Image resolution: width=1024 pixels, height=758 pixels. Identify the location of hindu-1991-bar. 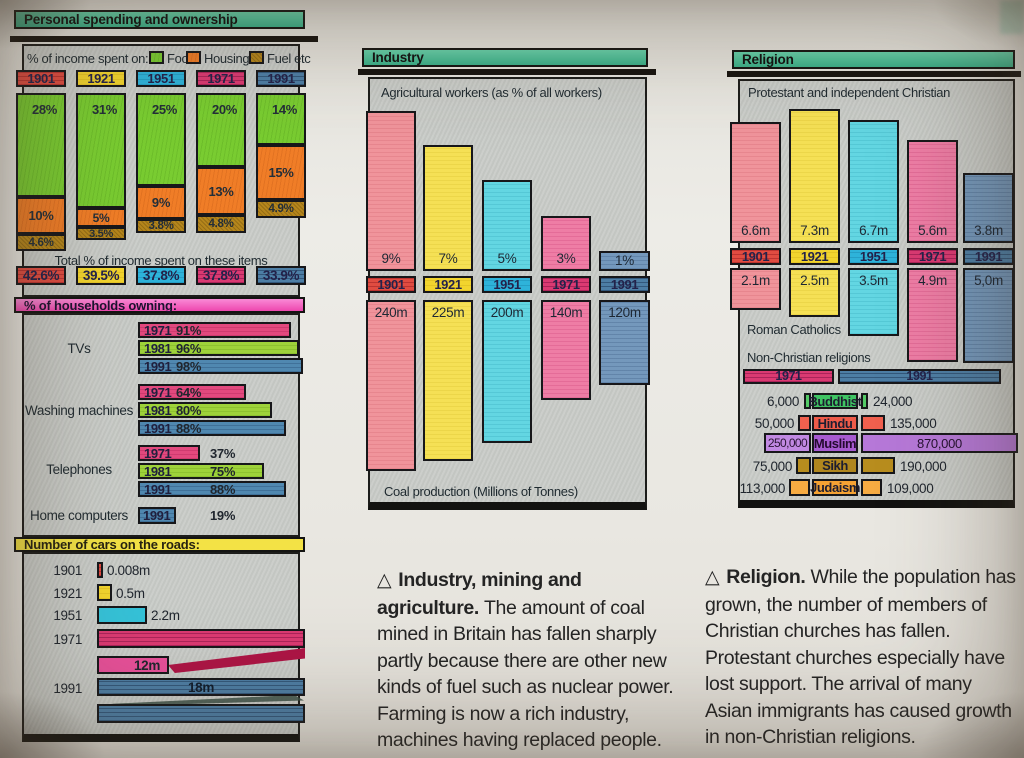
(873, 423).